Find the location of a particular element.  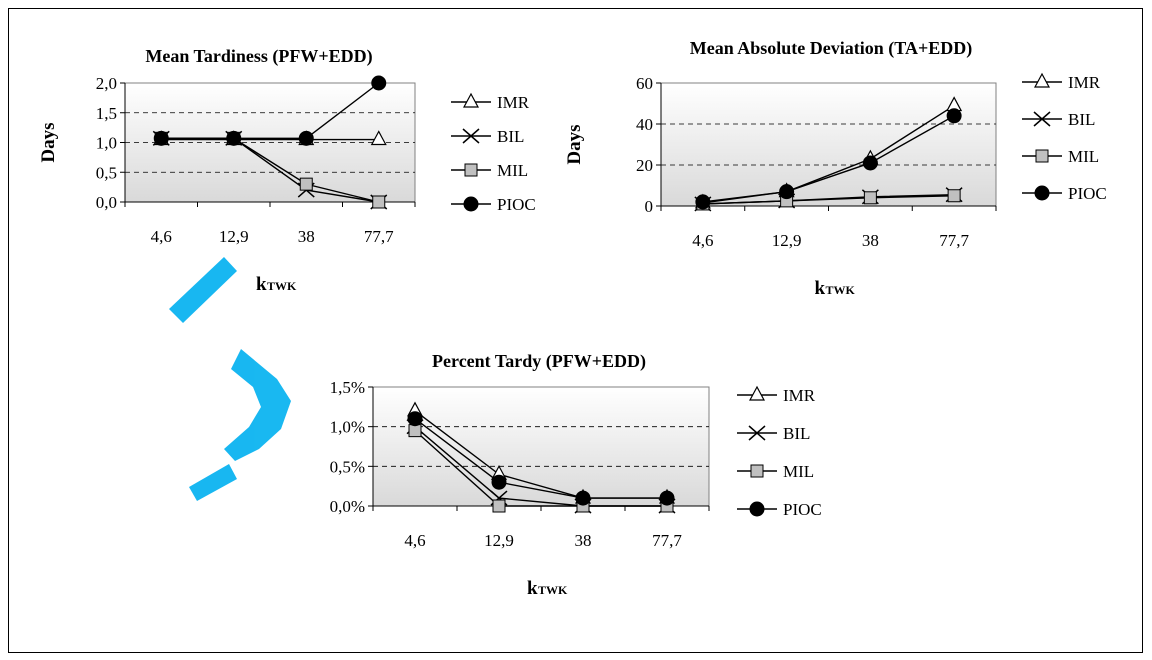

y-tick-label: 1,0 is located at coordinates (106, 143).